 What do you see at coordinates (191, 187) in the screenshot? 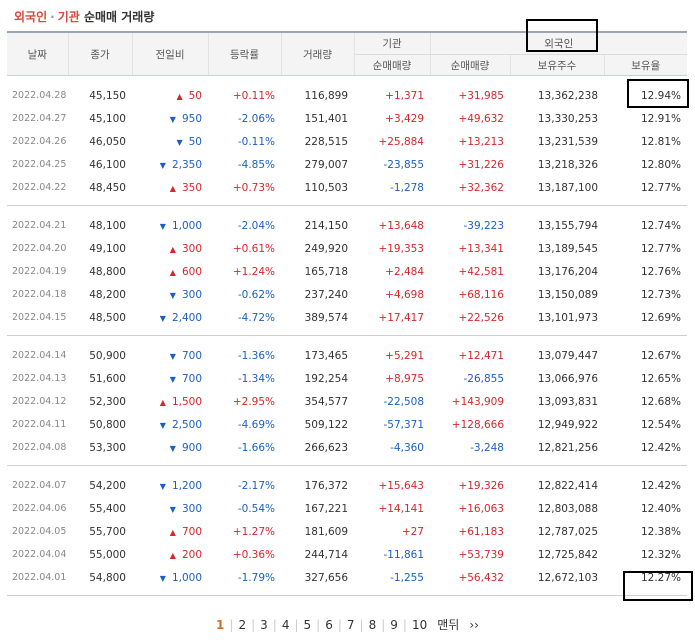
I see `change-value: 350` at bounding box center [191, 187].